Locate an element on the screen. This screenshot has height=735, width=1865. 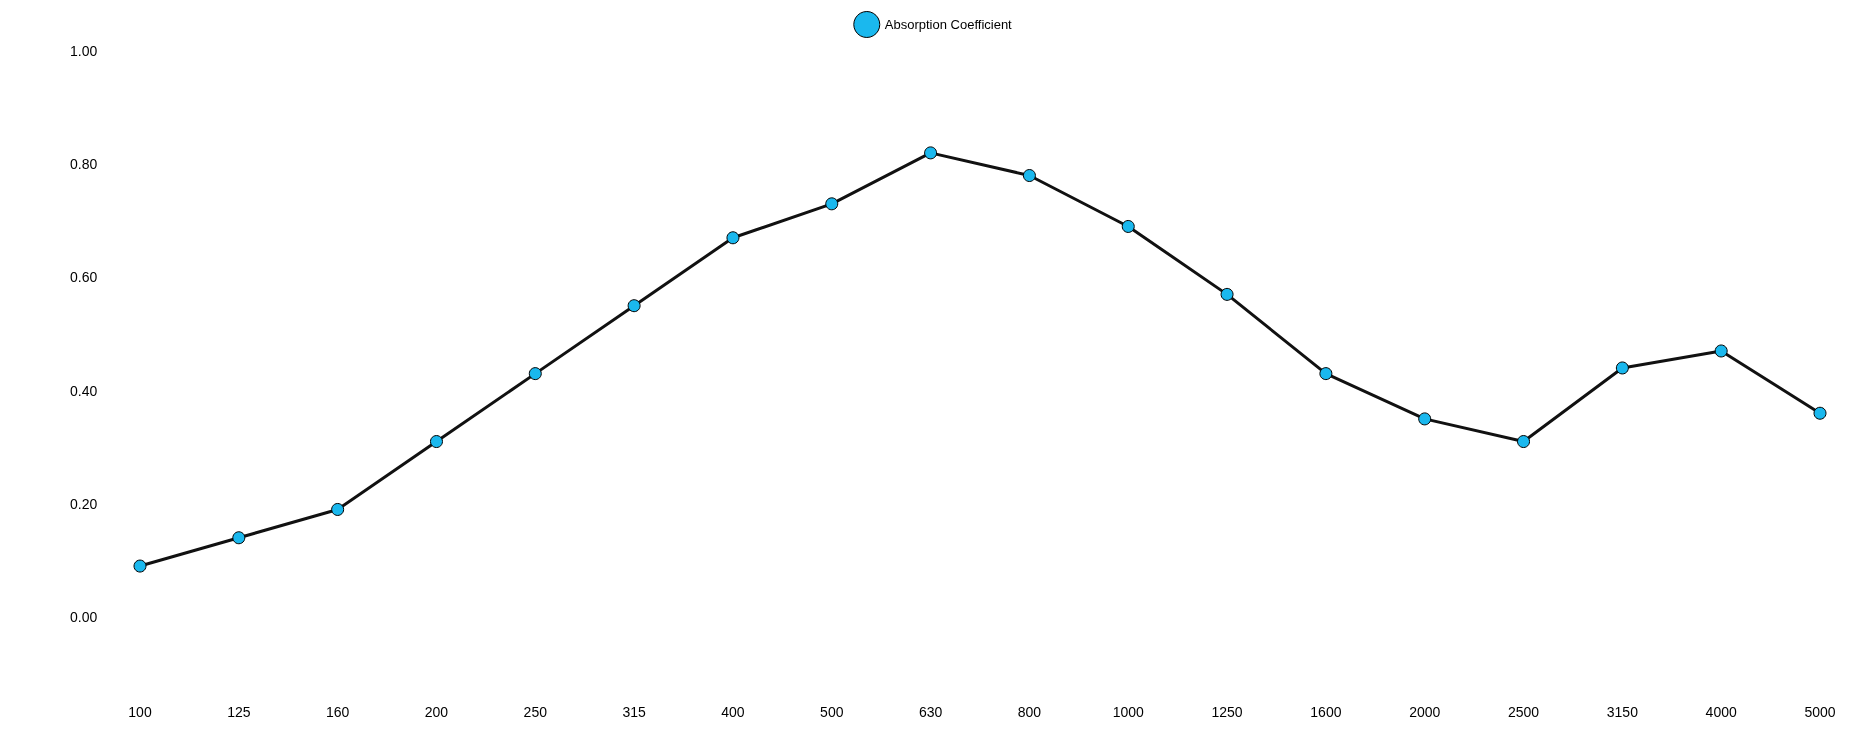
x-tick-label: 1600 is located at coordinates (1326, 712).